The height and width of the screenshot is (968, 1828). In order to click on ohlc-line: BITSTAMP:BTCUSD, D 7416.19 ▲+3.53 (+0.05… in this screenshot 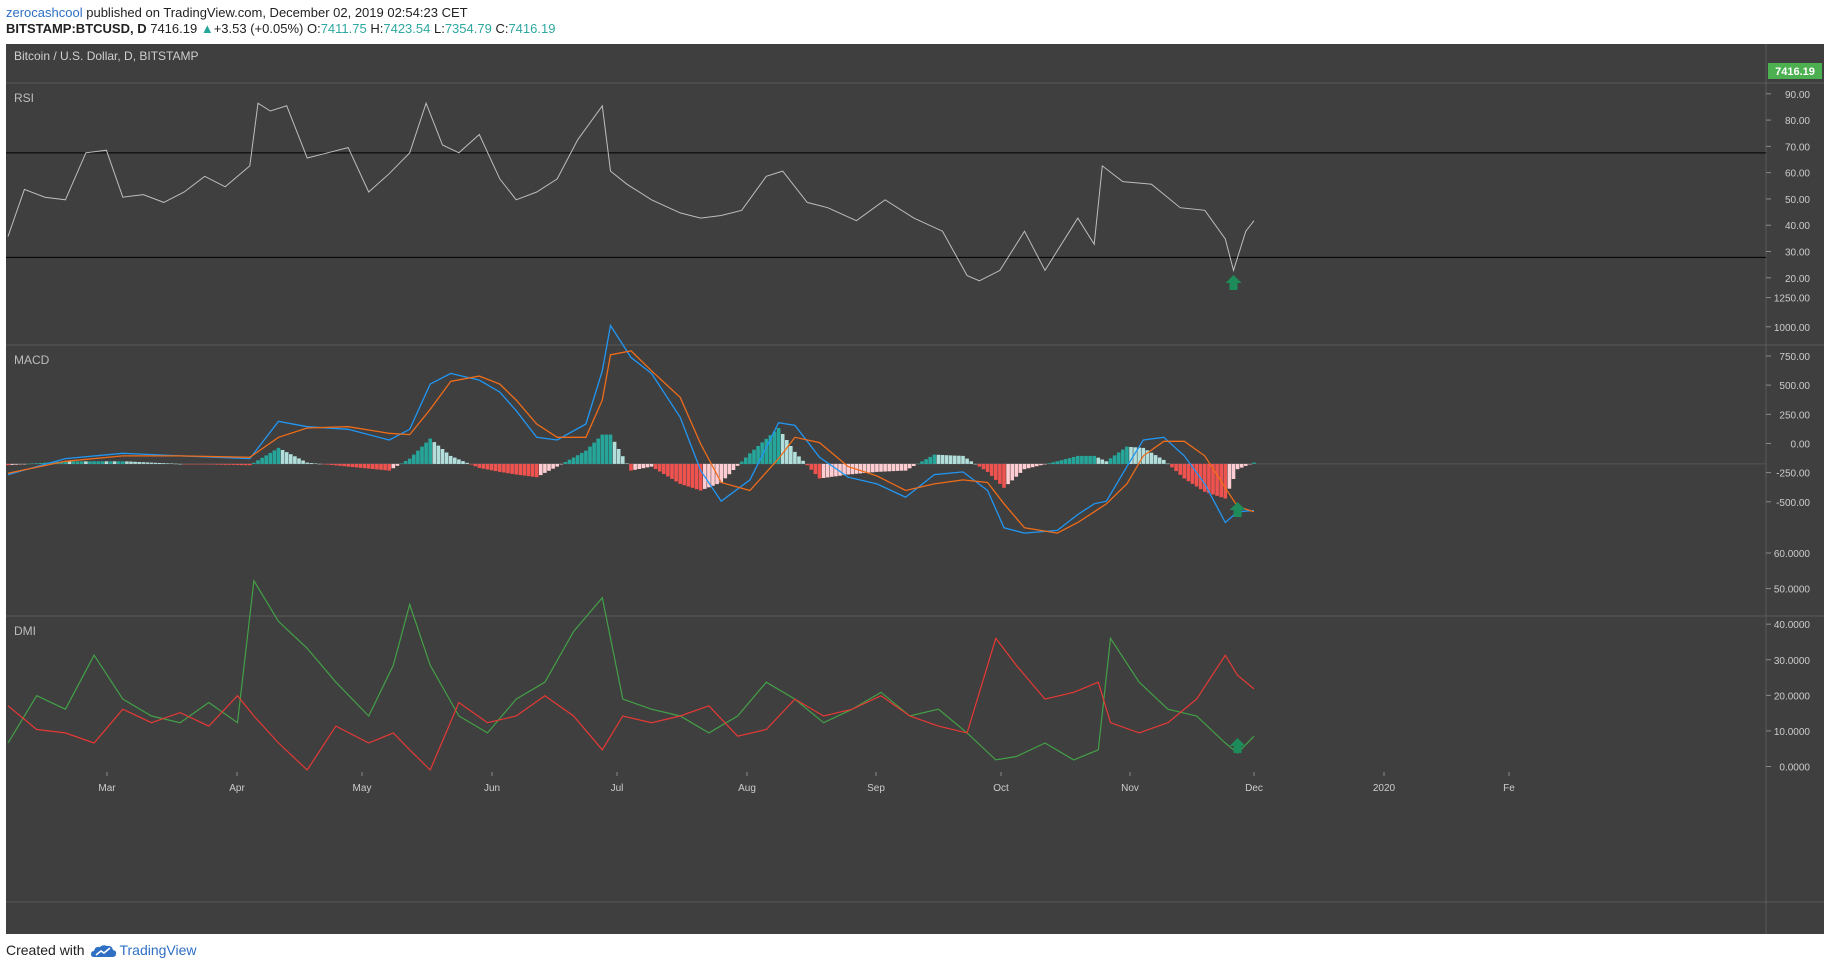, I will do `click(280, 28)`.